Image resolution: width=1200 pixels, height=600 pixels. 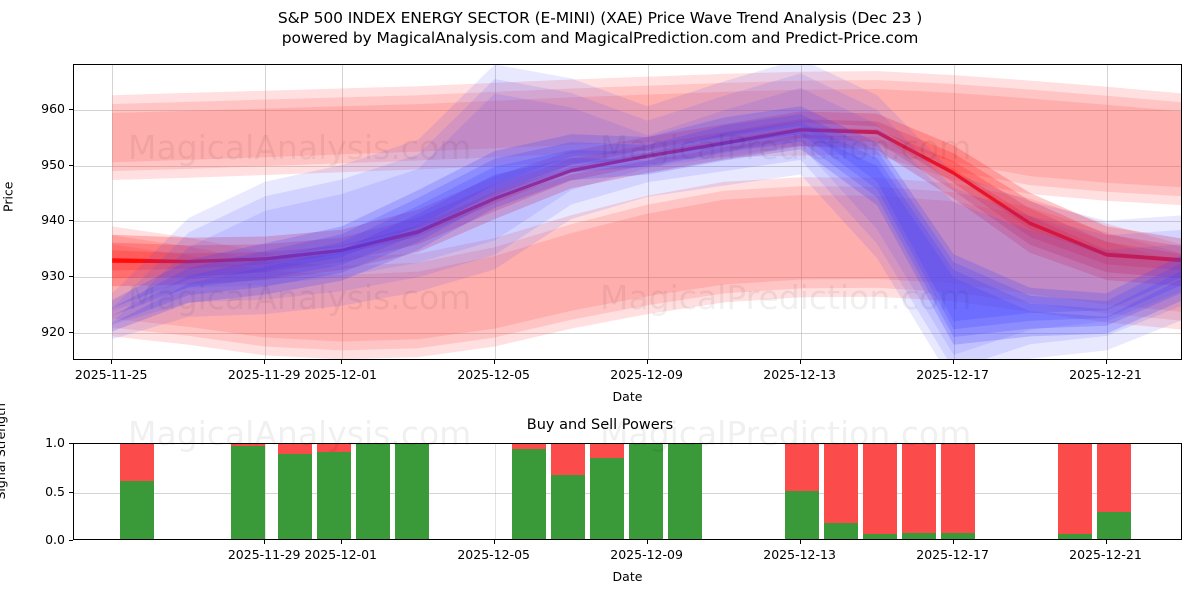 I want to click on price-ytick-label: 960, so click(x=53, y=108).